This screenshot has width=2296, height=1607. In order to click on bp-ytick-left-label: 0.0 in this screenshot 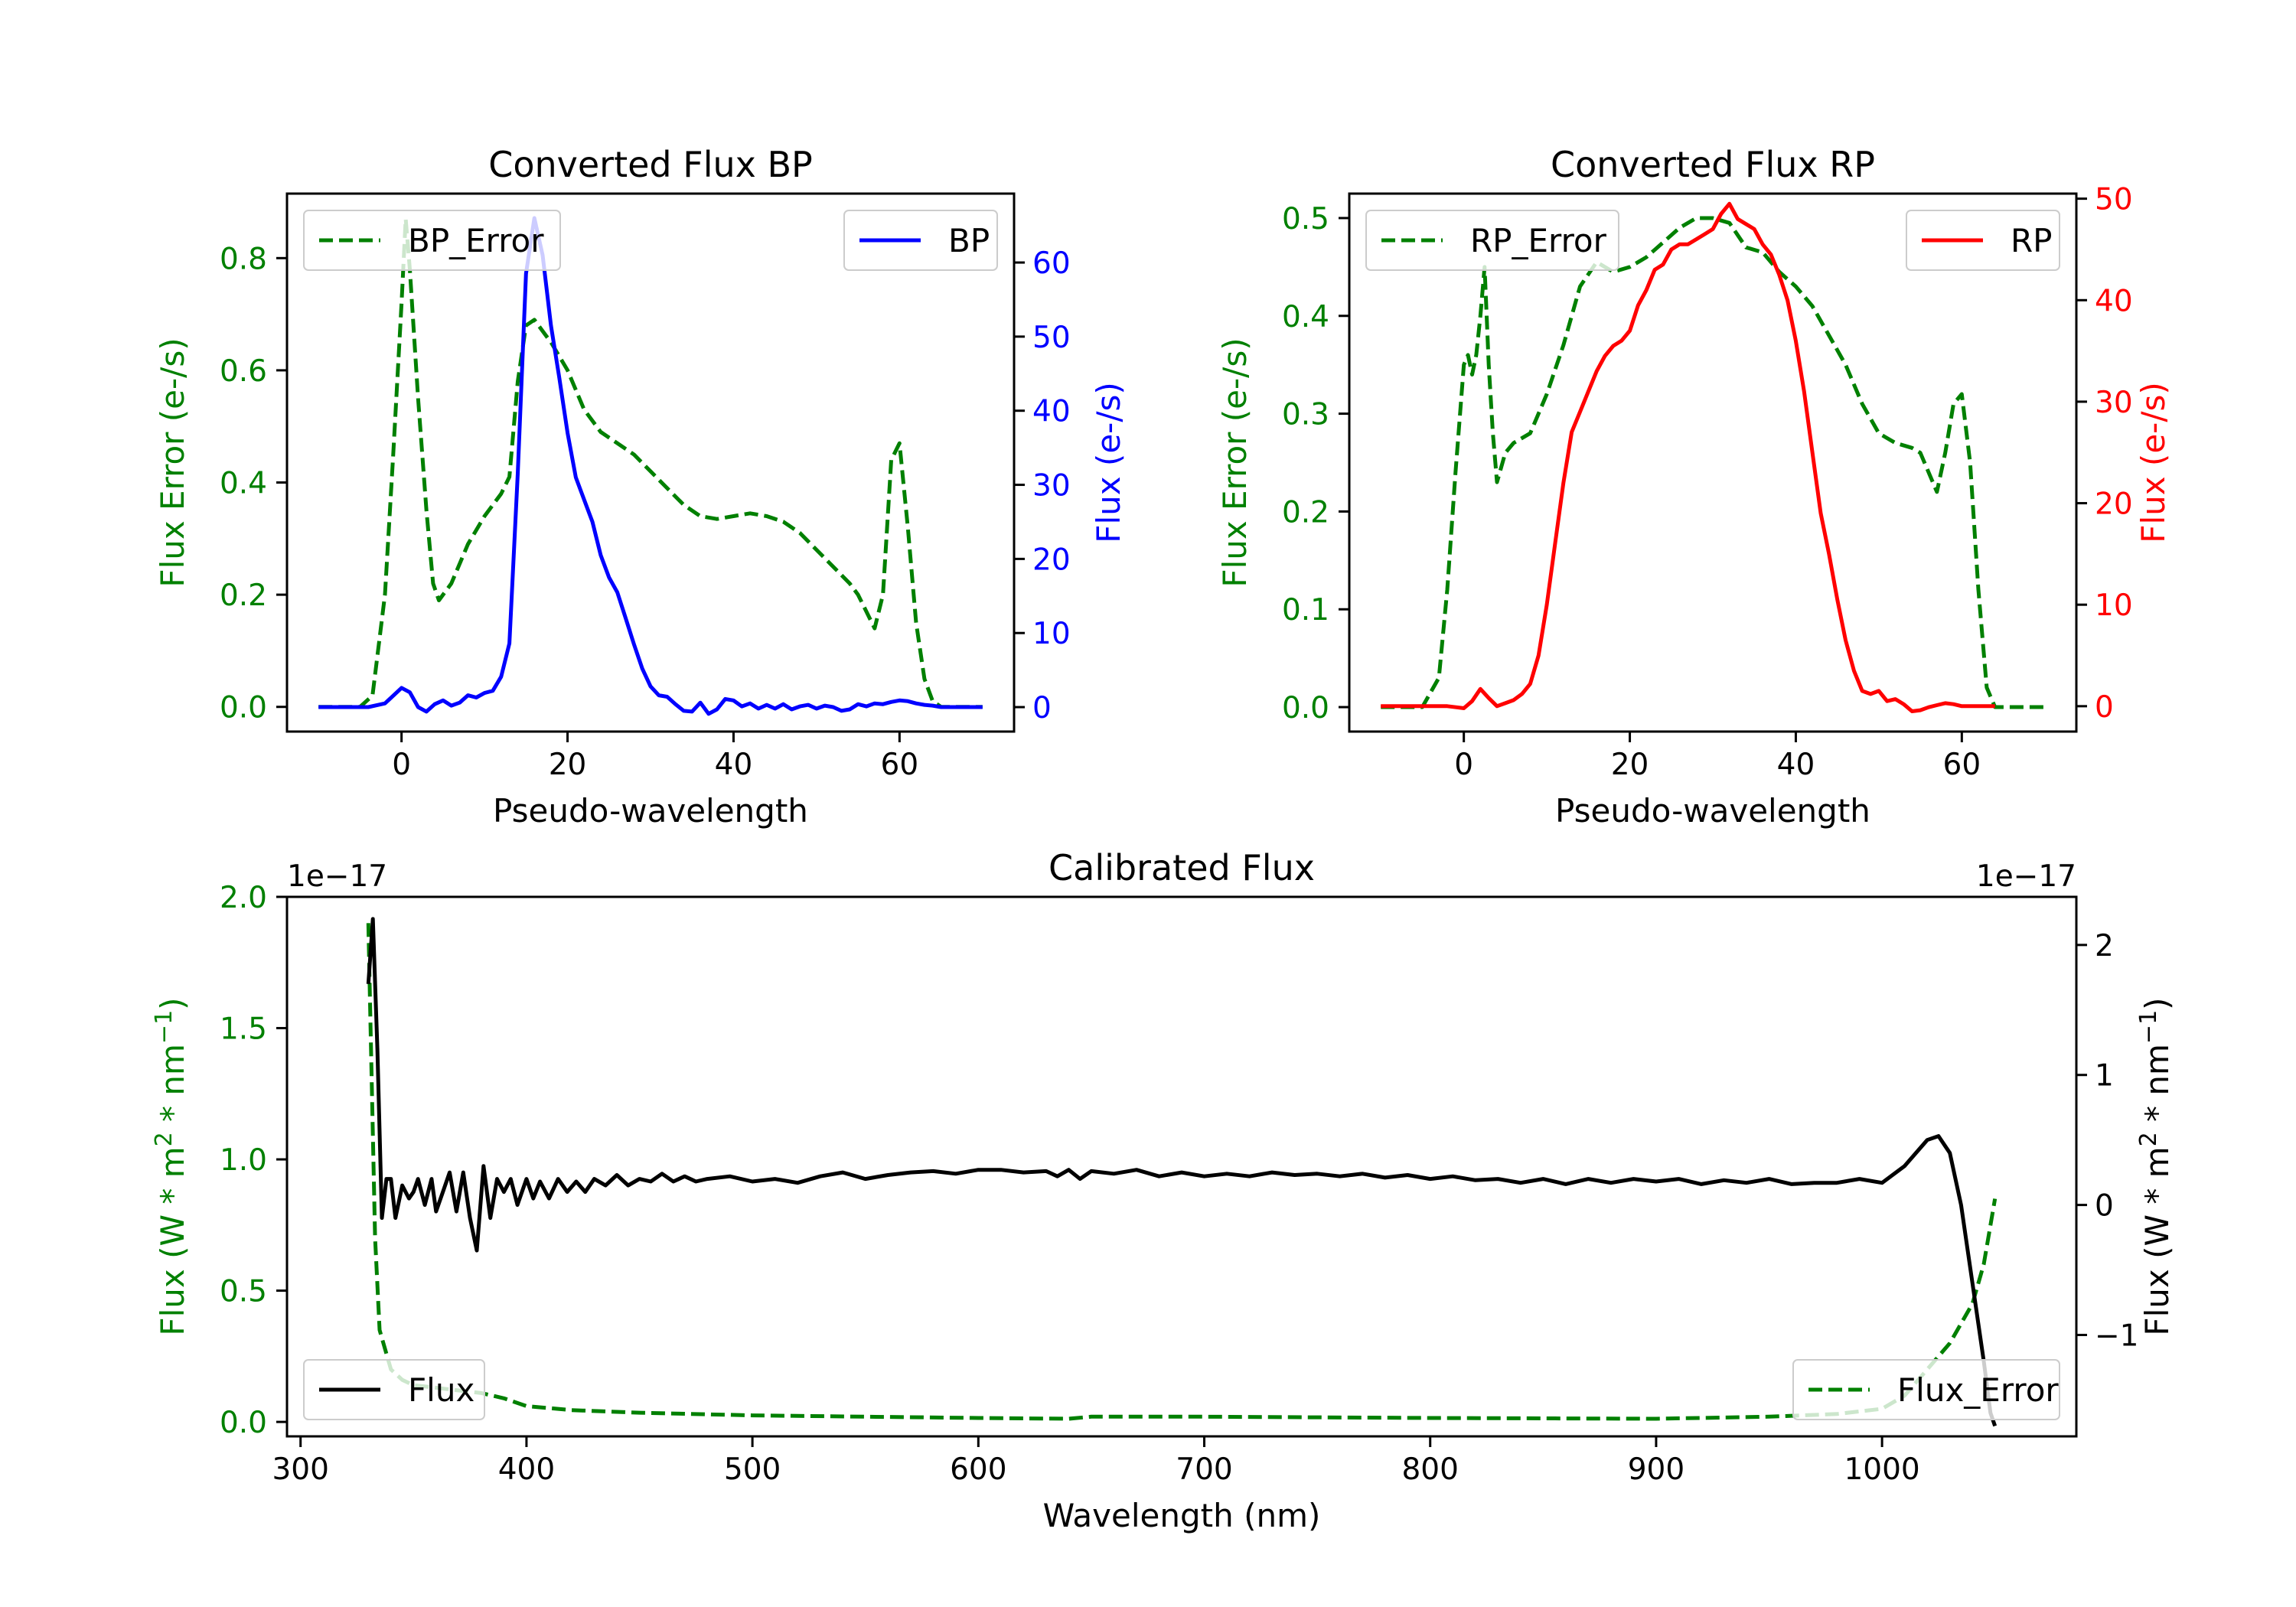, I will do `click(243, 708)`.